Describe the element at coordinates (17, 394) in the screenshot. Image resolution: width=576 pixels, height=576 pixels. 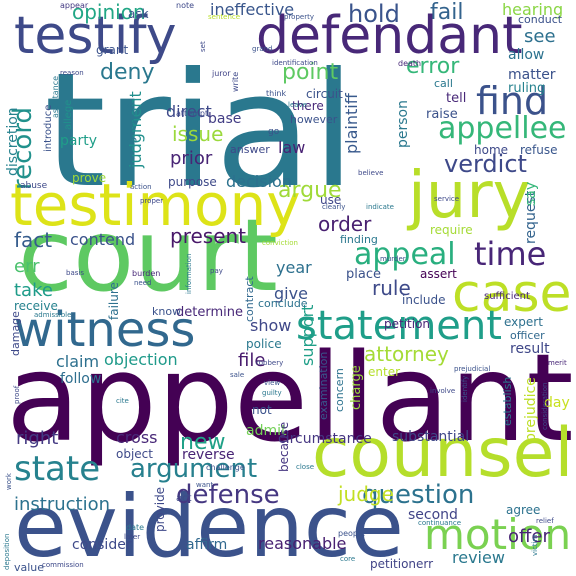
I see `word-proof: proof` at that location.